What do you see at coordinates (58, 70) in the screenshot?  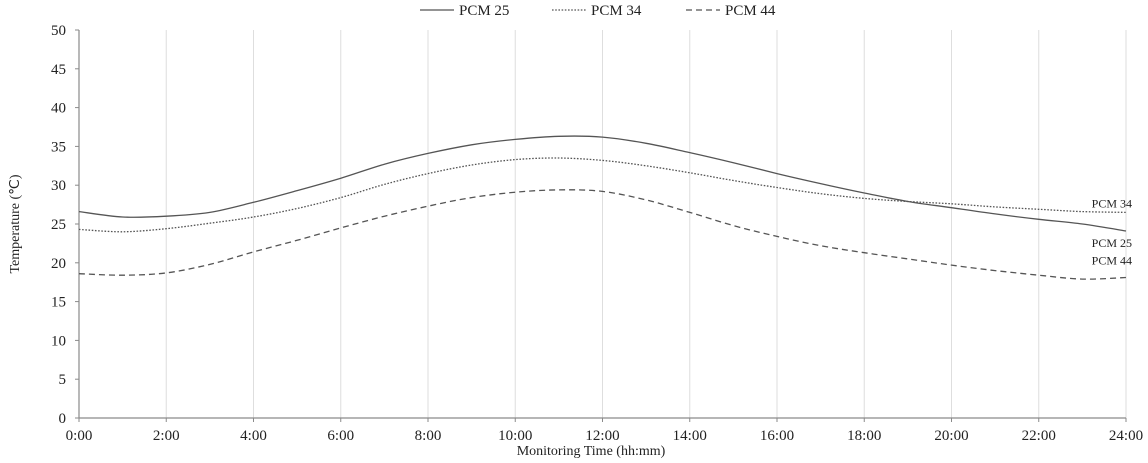 I see `y-tick-label: 45` at bounding box center [58, 70].